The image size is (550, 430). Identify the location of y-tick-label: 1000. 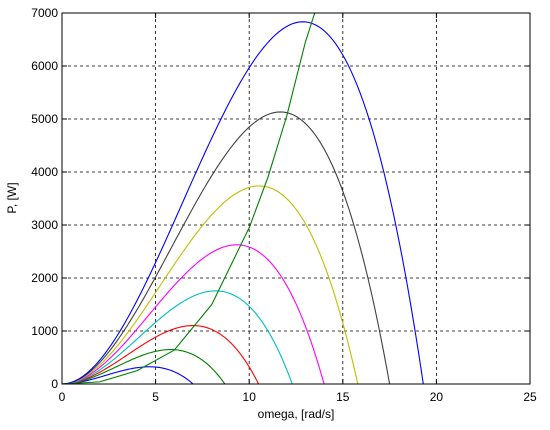
(44, 331).